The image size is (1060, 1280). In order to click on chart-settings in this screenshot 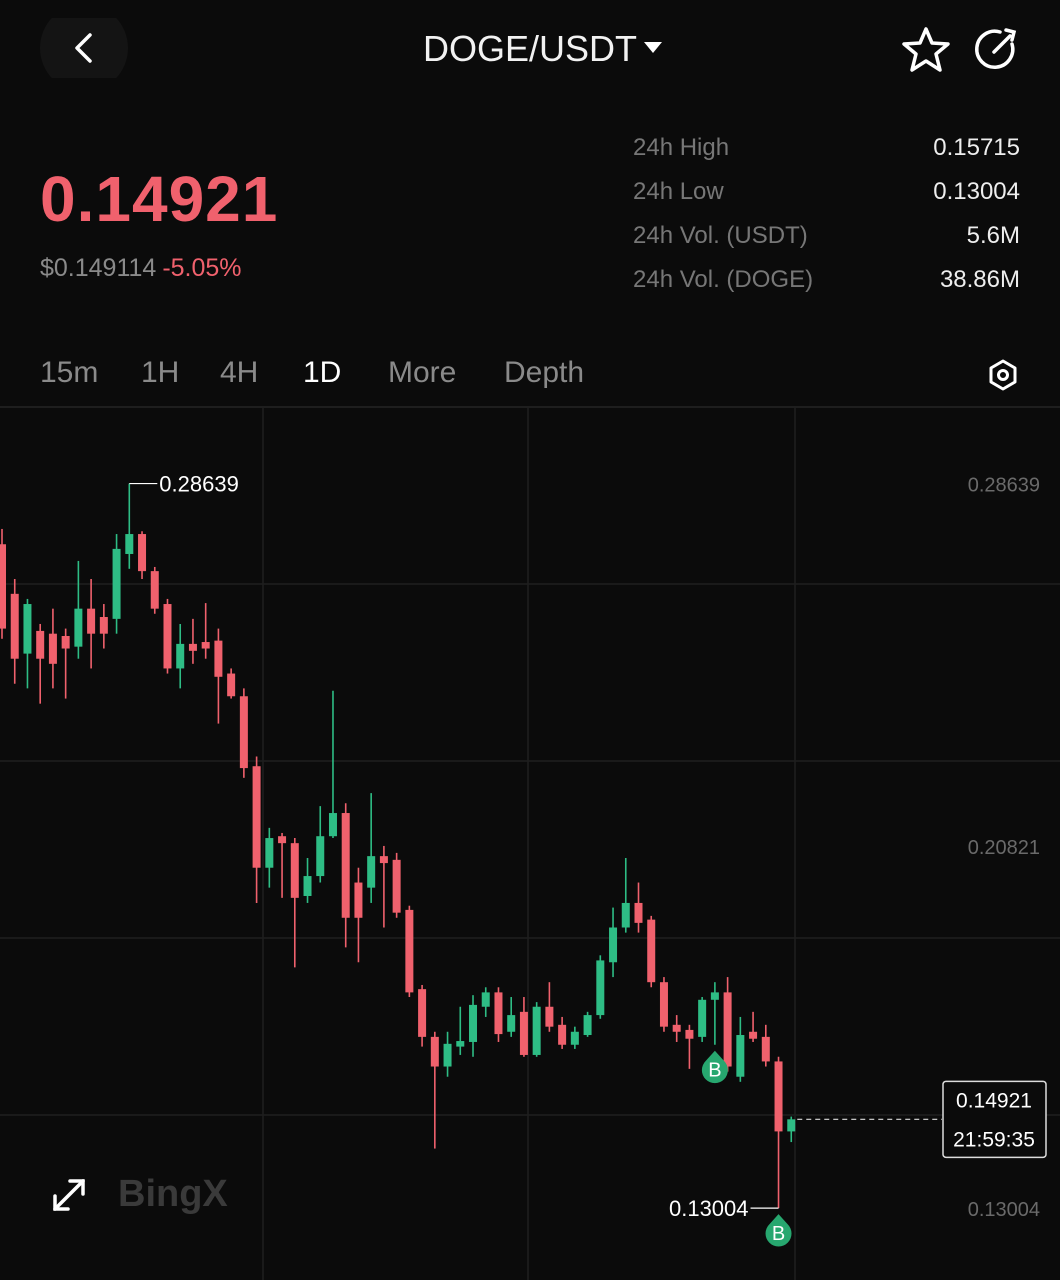, I will do `click(1003, 375)`.